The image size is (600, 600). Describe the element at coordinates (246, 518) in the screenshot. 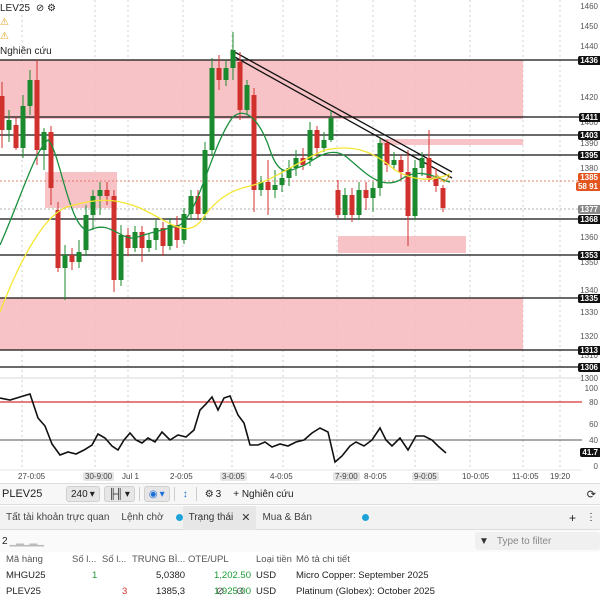

I see `close-icon: ✕` at that location.